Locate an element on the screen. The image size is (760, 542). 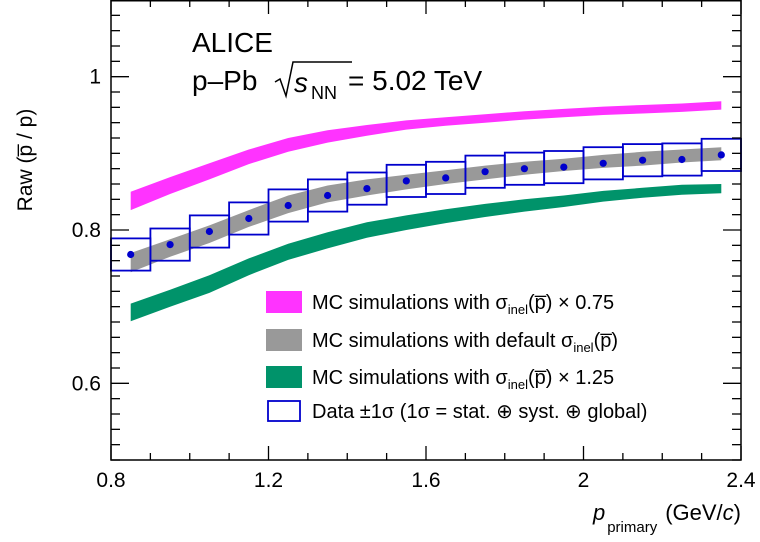
legend-label: MC simulations with σinel(p̅) × 1.25 is located at coordinates (463, 379).